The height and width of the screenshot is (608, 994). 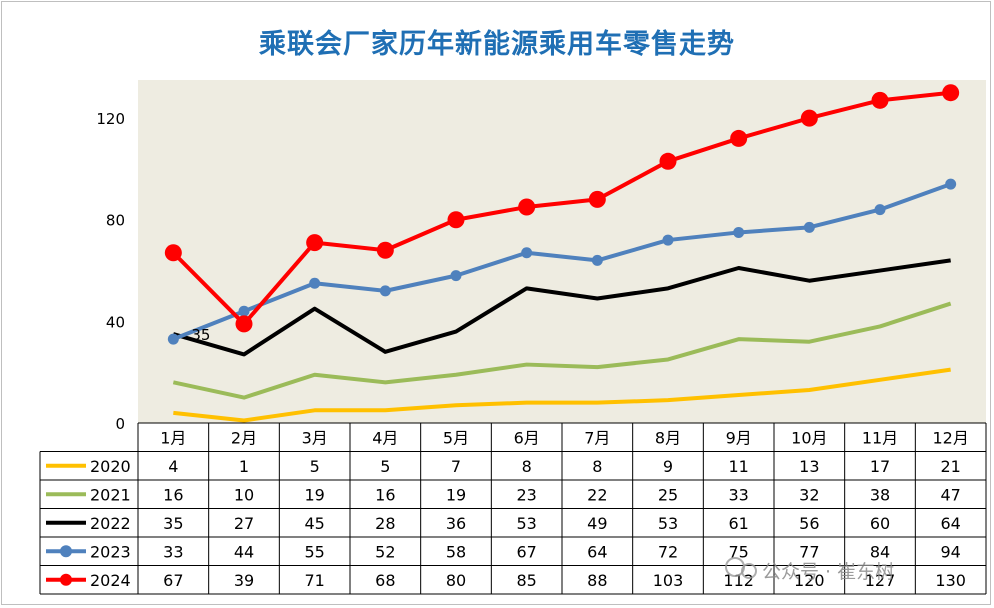 I want to click on data-cell: 25, so click(x=668, y=494).